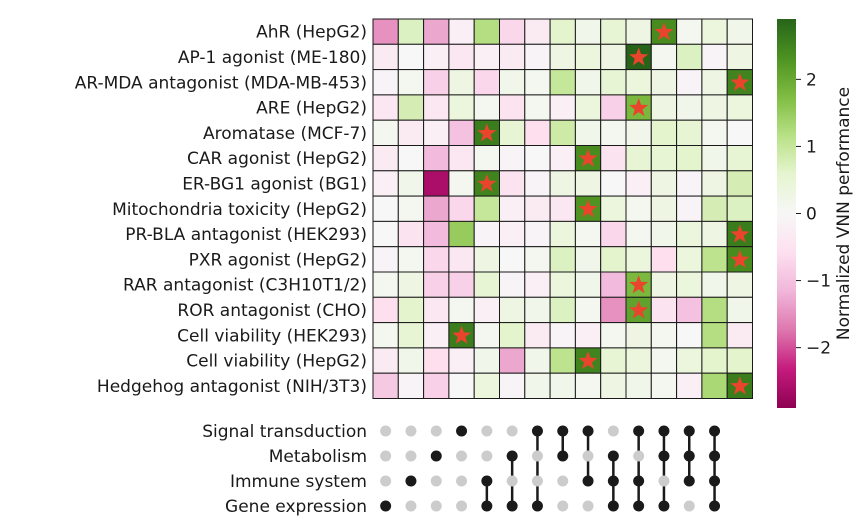 Image resolution: width=864 pixels, height=525 pixels. What do you see at coordinates (811, 215) in the screenshot?
I see `colorbar-tick-label: 0` at bounding box center [811, 215].